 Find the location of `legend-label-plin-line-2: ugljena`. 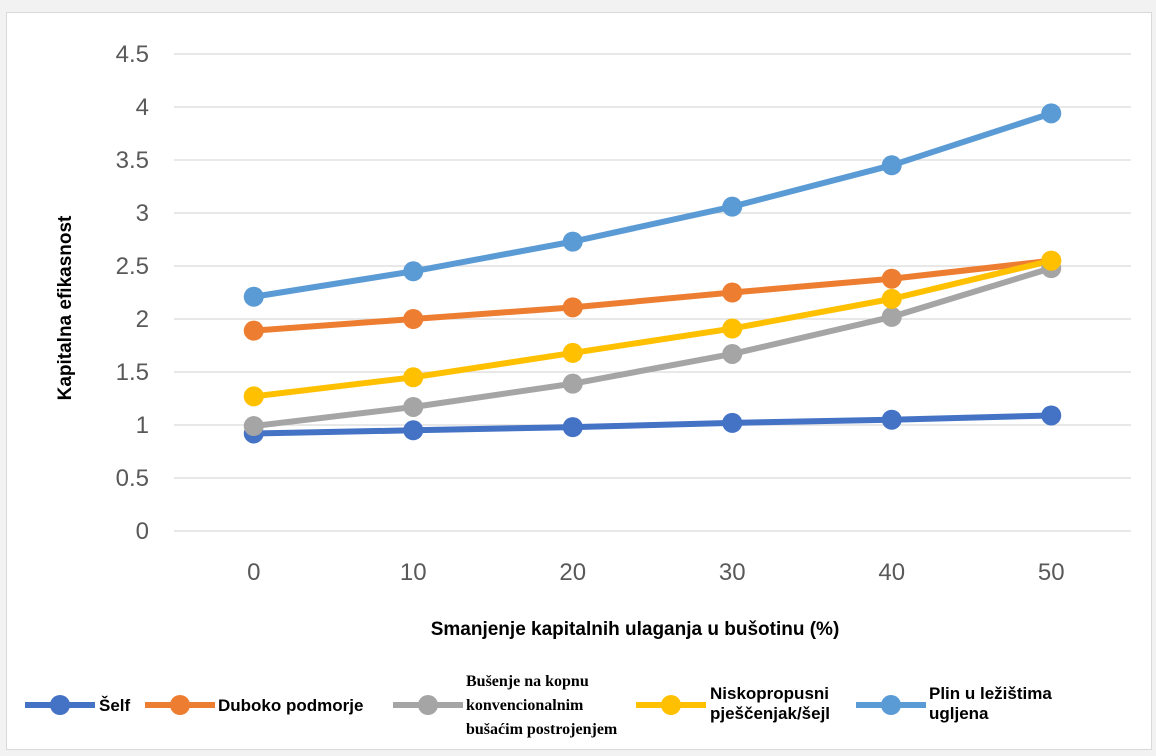

legend-label-plin-line-2: ugljena is located at coordinates (959, 713).